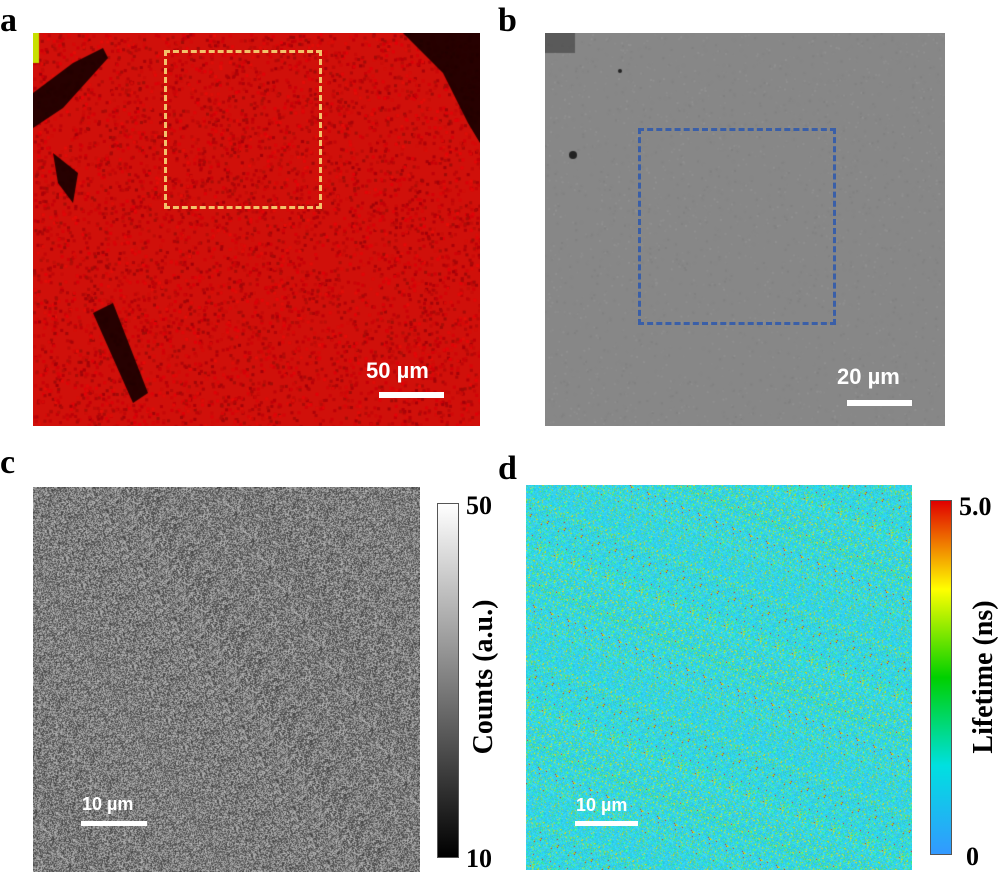  What do you see at coordinates (972, 856) in the screenshot?
I see `colorbar-lifetime-min-label: 0` at bounding box center [972, 856].